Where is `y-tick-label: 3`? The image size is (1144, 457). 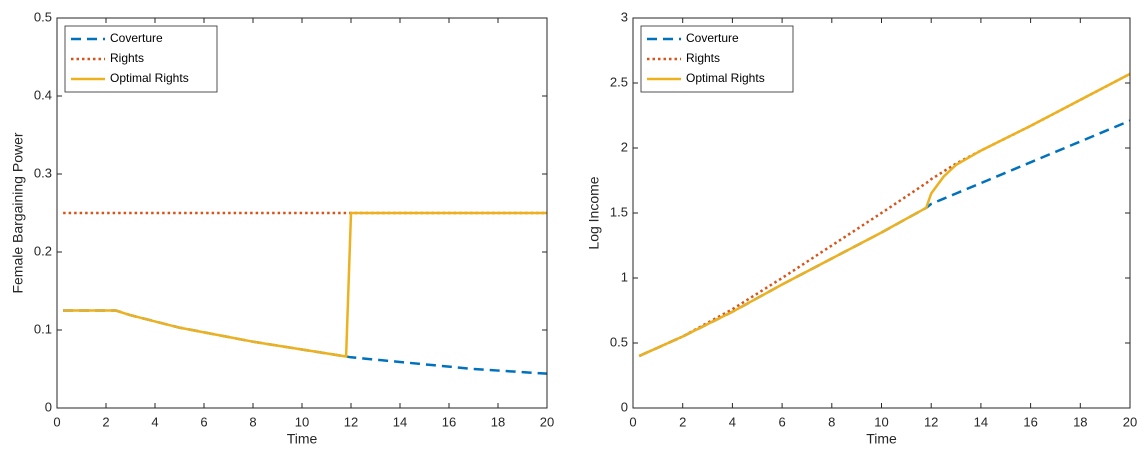 y-tick-label: 3 is located at coordinates (624, 16).